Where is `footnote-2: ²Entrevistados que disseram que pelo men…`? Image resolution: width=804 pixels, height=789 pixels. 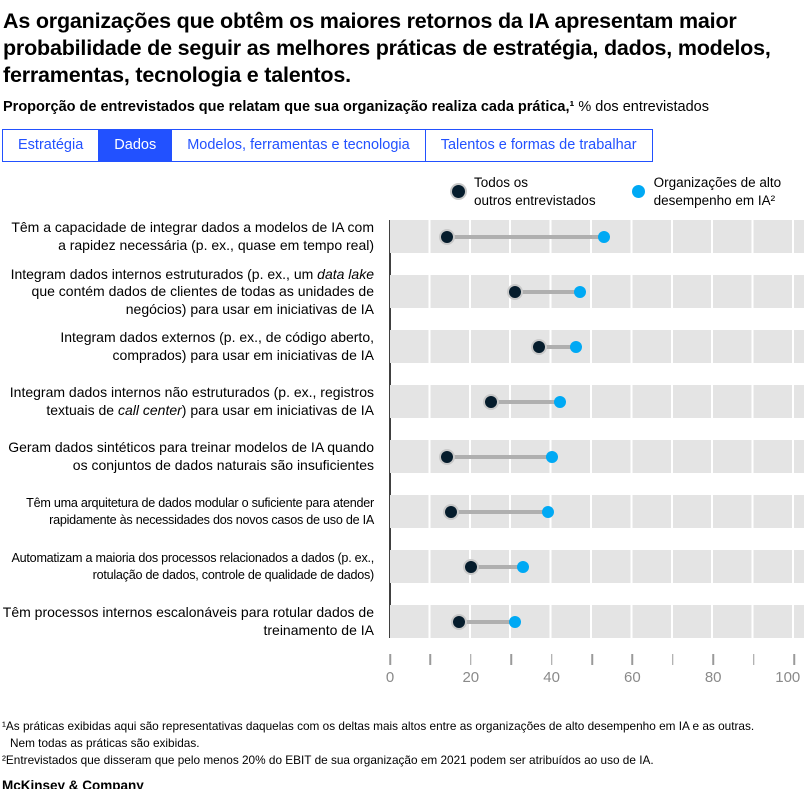 footnote-2: ²Entrevistados que disseram que pelo men… is located at coordinates (328, 759).